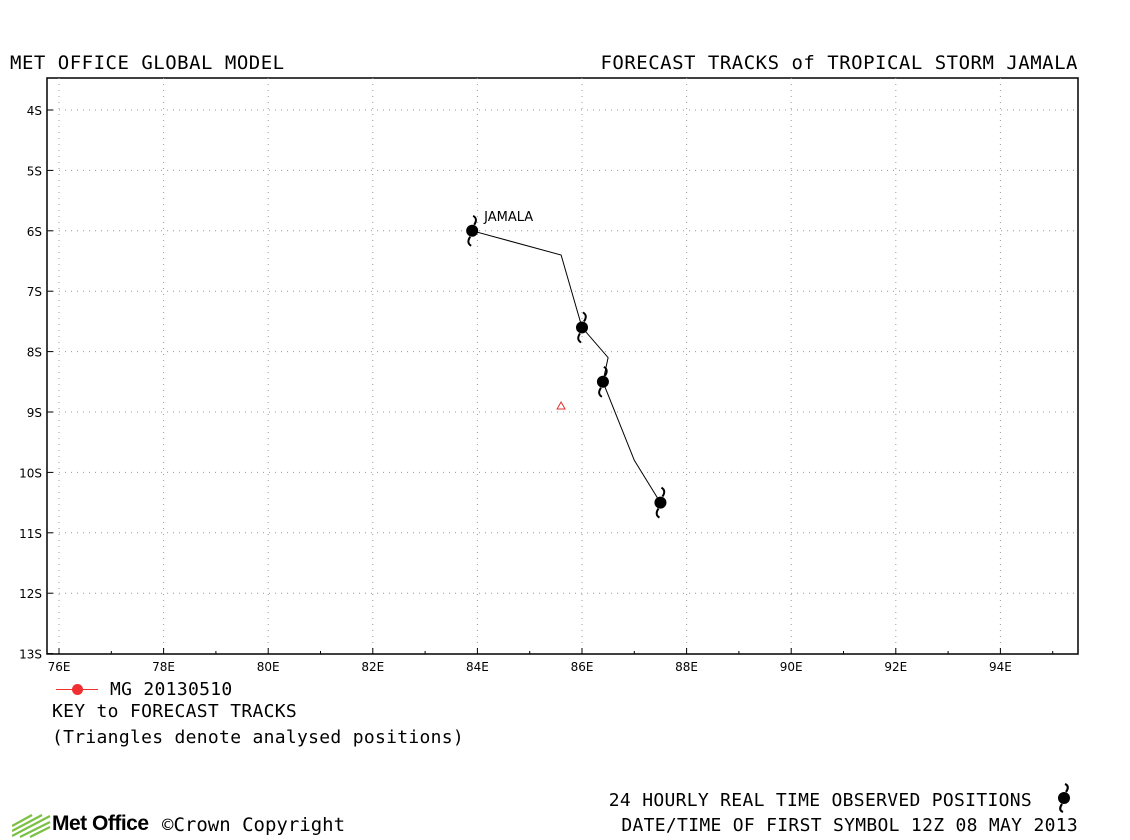  Describe the element at coordinates (1064, 798) in the screenshot. I see `cyclone-symbol-icon` at that location.